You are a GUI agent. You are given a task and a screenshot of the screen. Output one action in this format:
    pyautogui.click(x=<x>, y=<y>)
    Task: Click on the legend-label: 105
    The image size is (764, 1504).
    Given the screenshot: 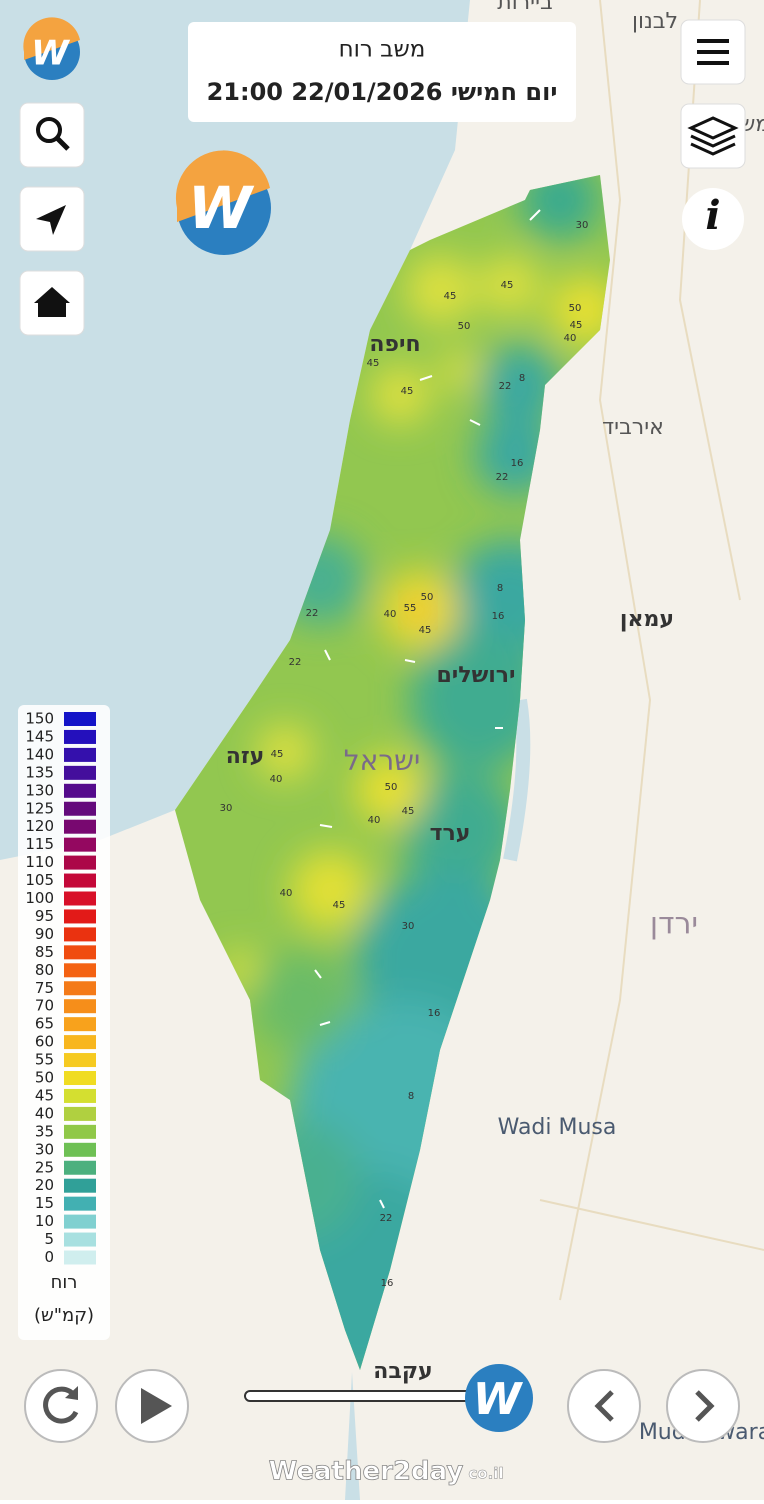 What is the action you would take?
    pyautogui.click(x=39, y=880)
    